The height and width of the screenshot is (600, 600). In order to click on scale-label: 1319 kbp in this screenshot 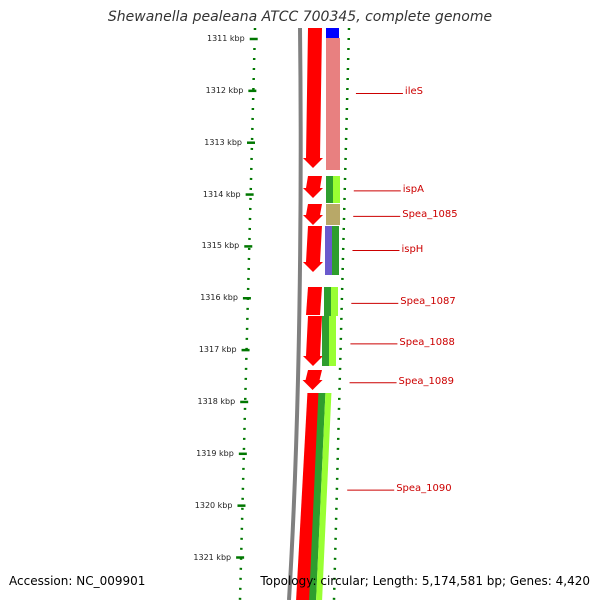, I will do `click(215, 453)`.